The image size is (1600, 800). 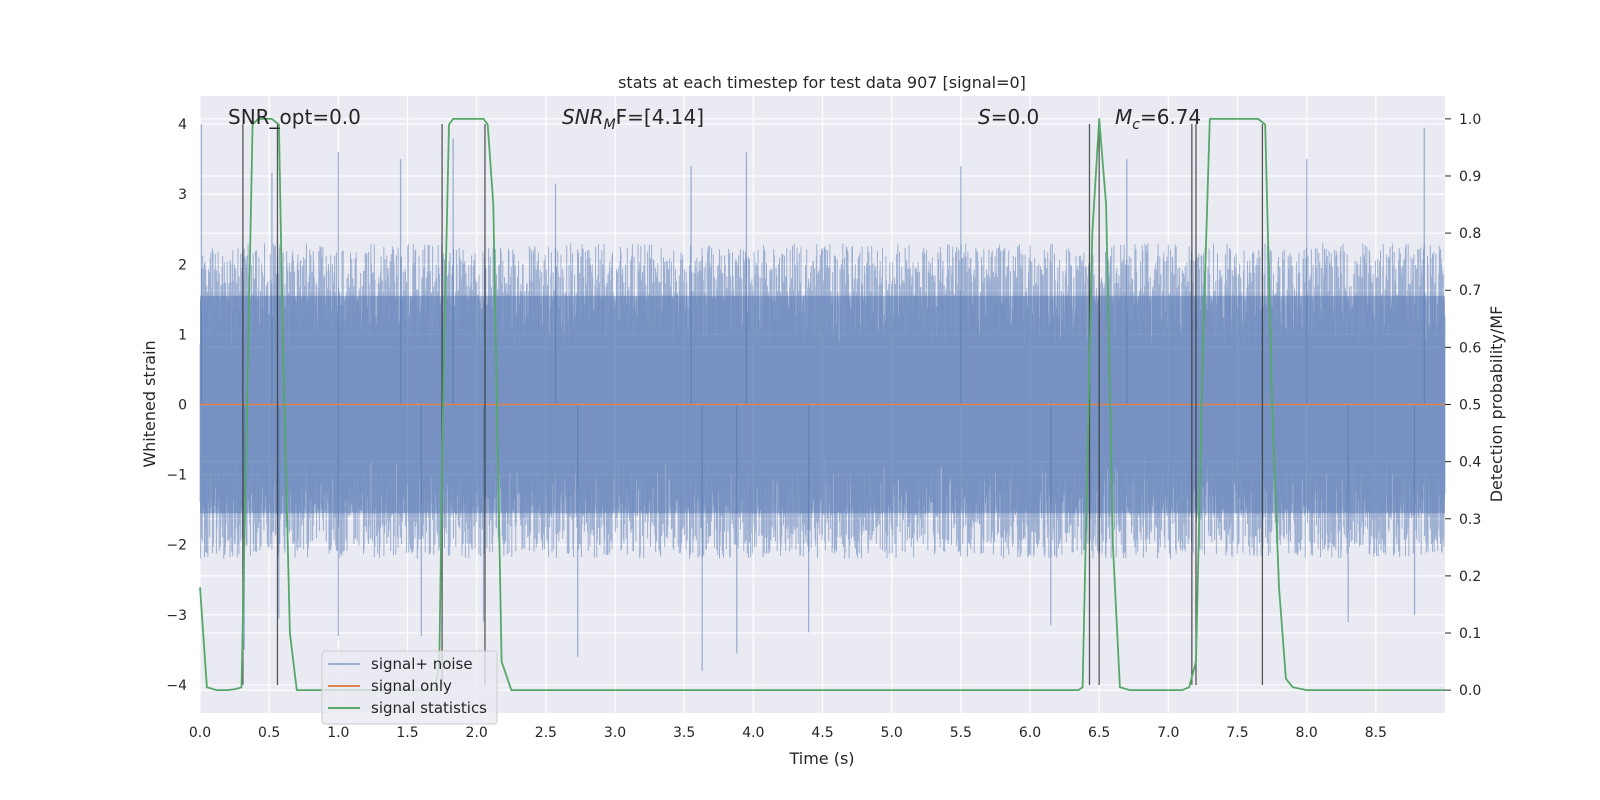 I want to click on x-tick-label: 5.5, so click(x=961, y=733).